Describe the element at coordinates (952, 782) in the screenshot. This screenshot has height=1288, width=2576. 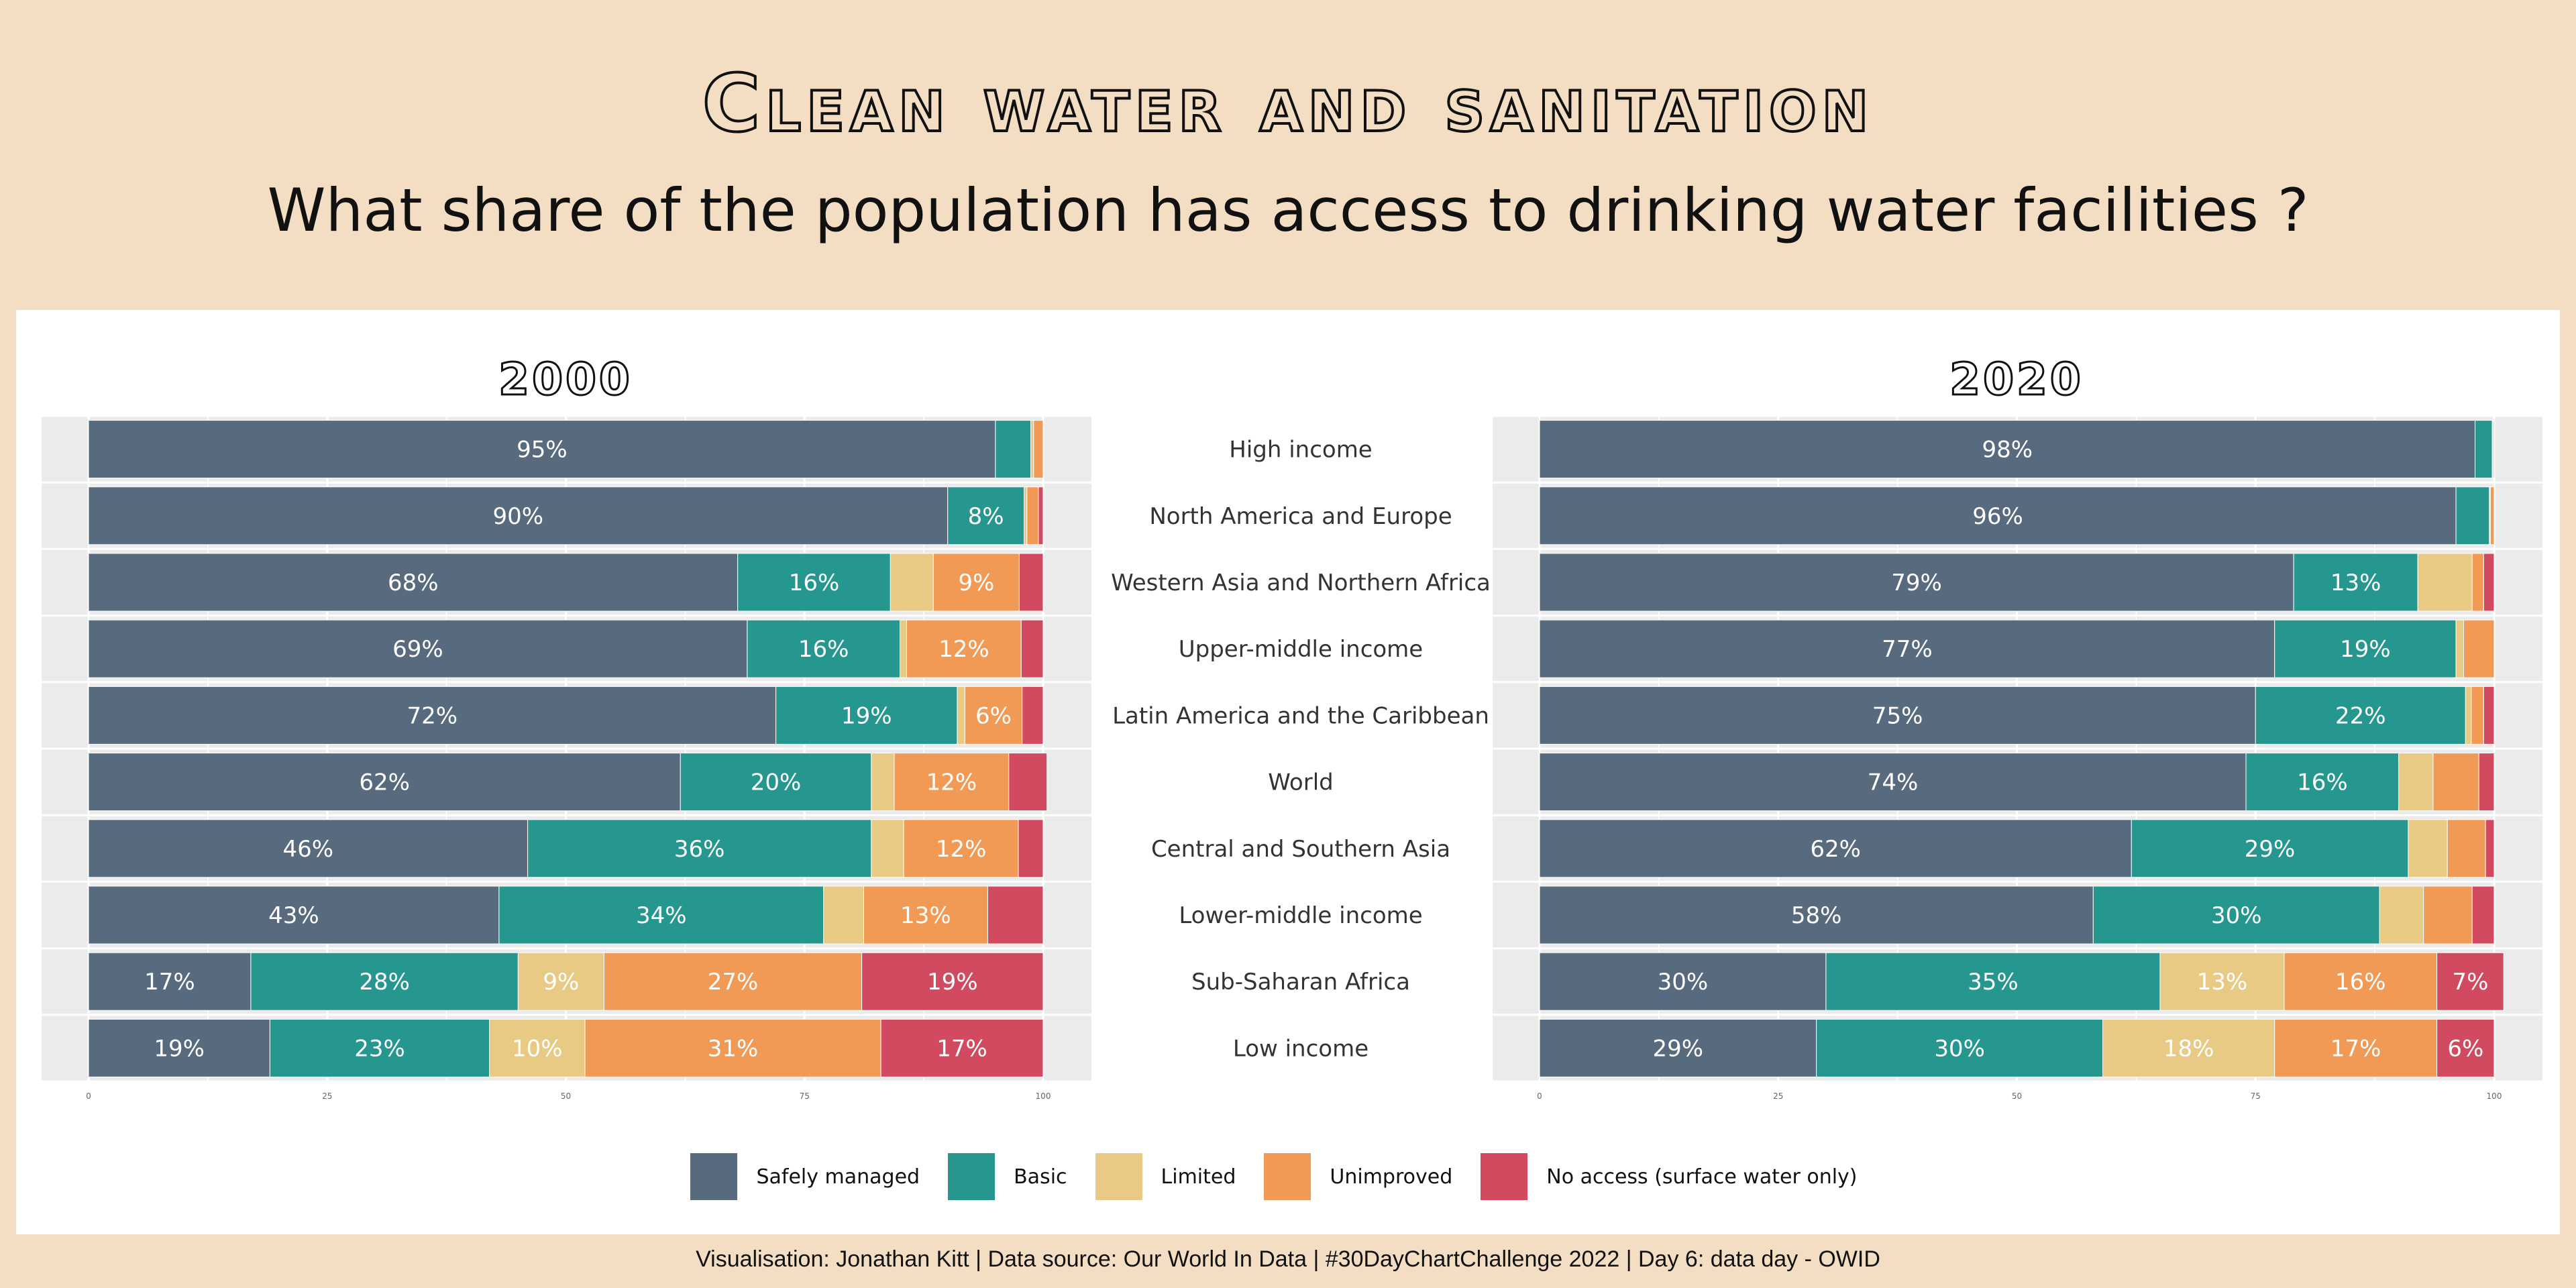
I see `bar-2000-world-unimproved` at that location.